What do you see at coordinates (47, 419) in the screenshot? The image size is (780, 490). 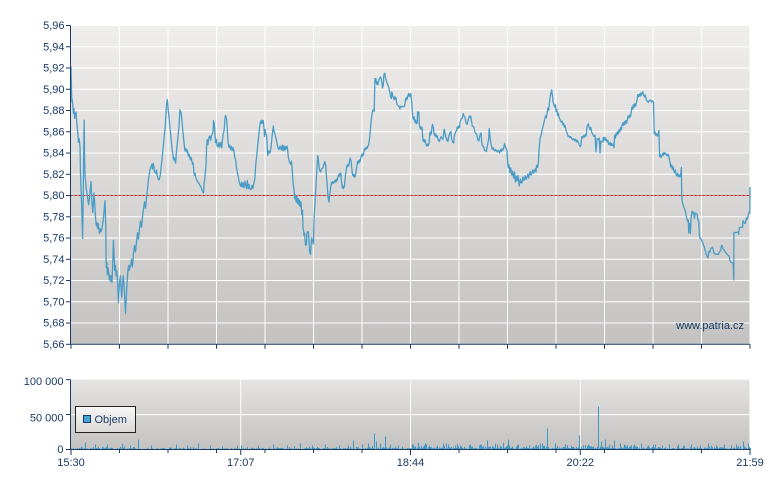 I see `svg-text: 50 000` at bounding box center [47, 419].